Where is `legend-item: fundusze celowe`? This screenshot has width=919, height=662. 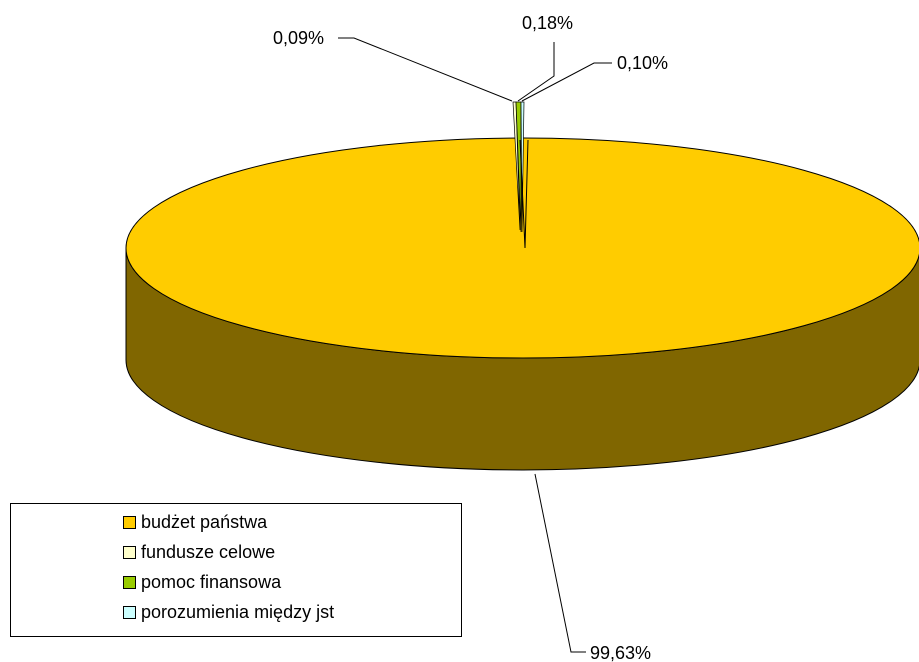
legend-item: fundusze celowe is located at coordinates (236, 552).